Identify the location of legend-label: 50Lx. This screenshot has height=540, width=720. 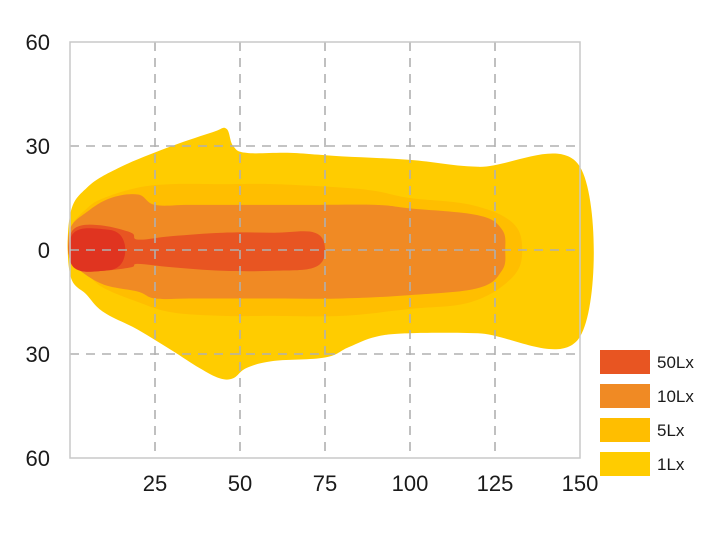
(675, 362).